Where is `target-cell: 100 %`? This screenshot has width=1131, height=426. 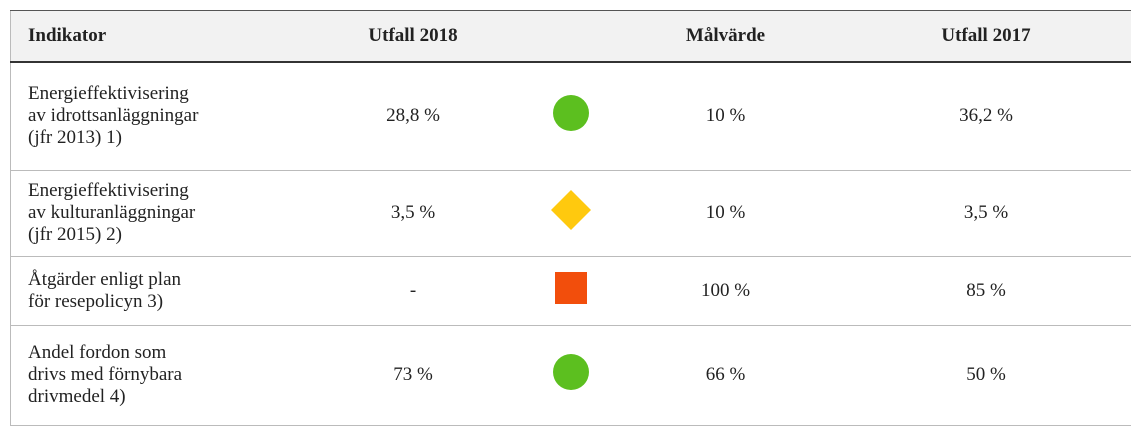 target-cell: 100 % is located at coordinates (726, 290).